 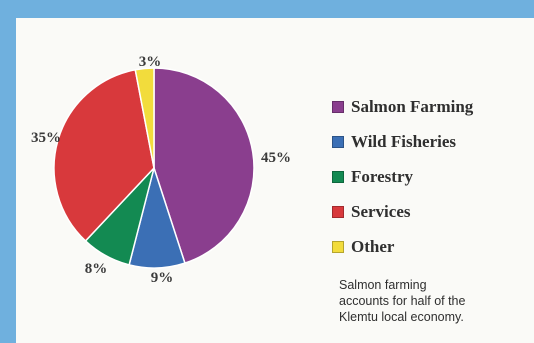 I want to click on pie-data-label: 45%, so click(x=276, y=158).